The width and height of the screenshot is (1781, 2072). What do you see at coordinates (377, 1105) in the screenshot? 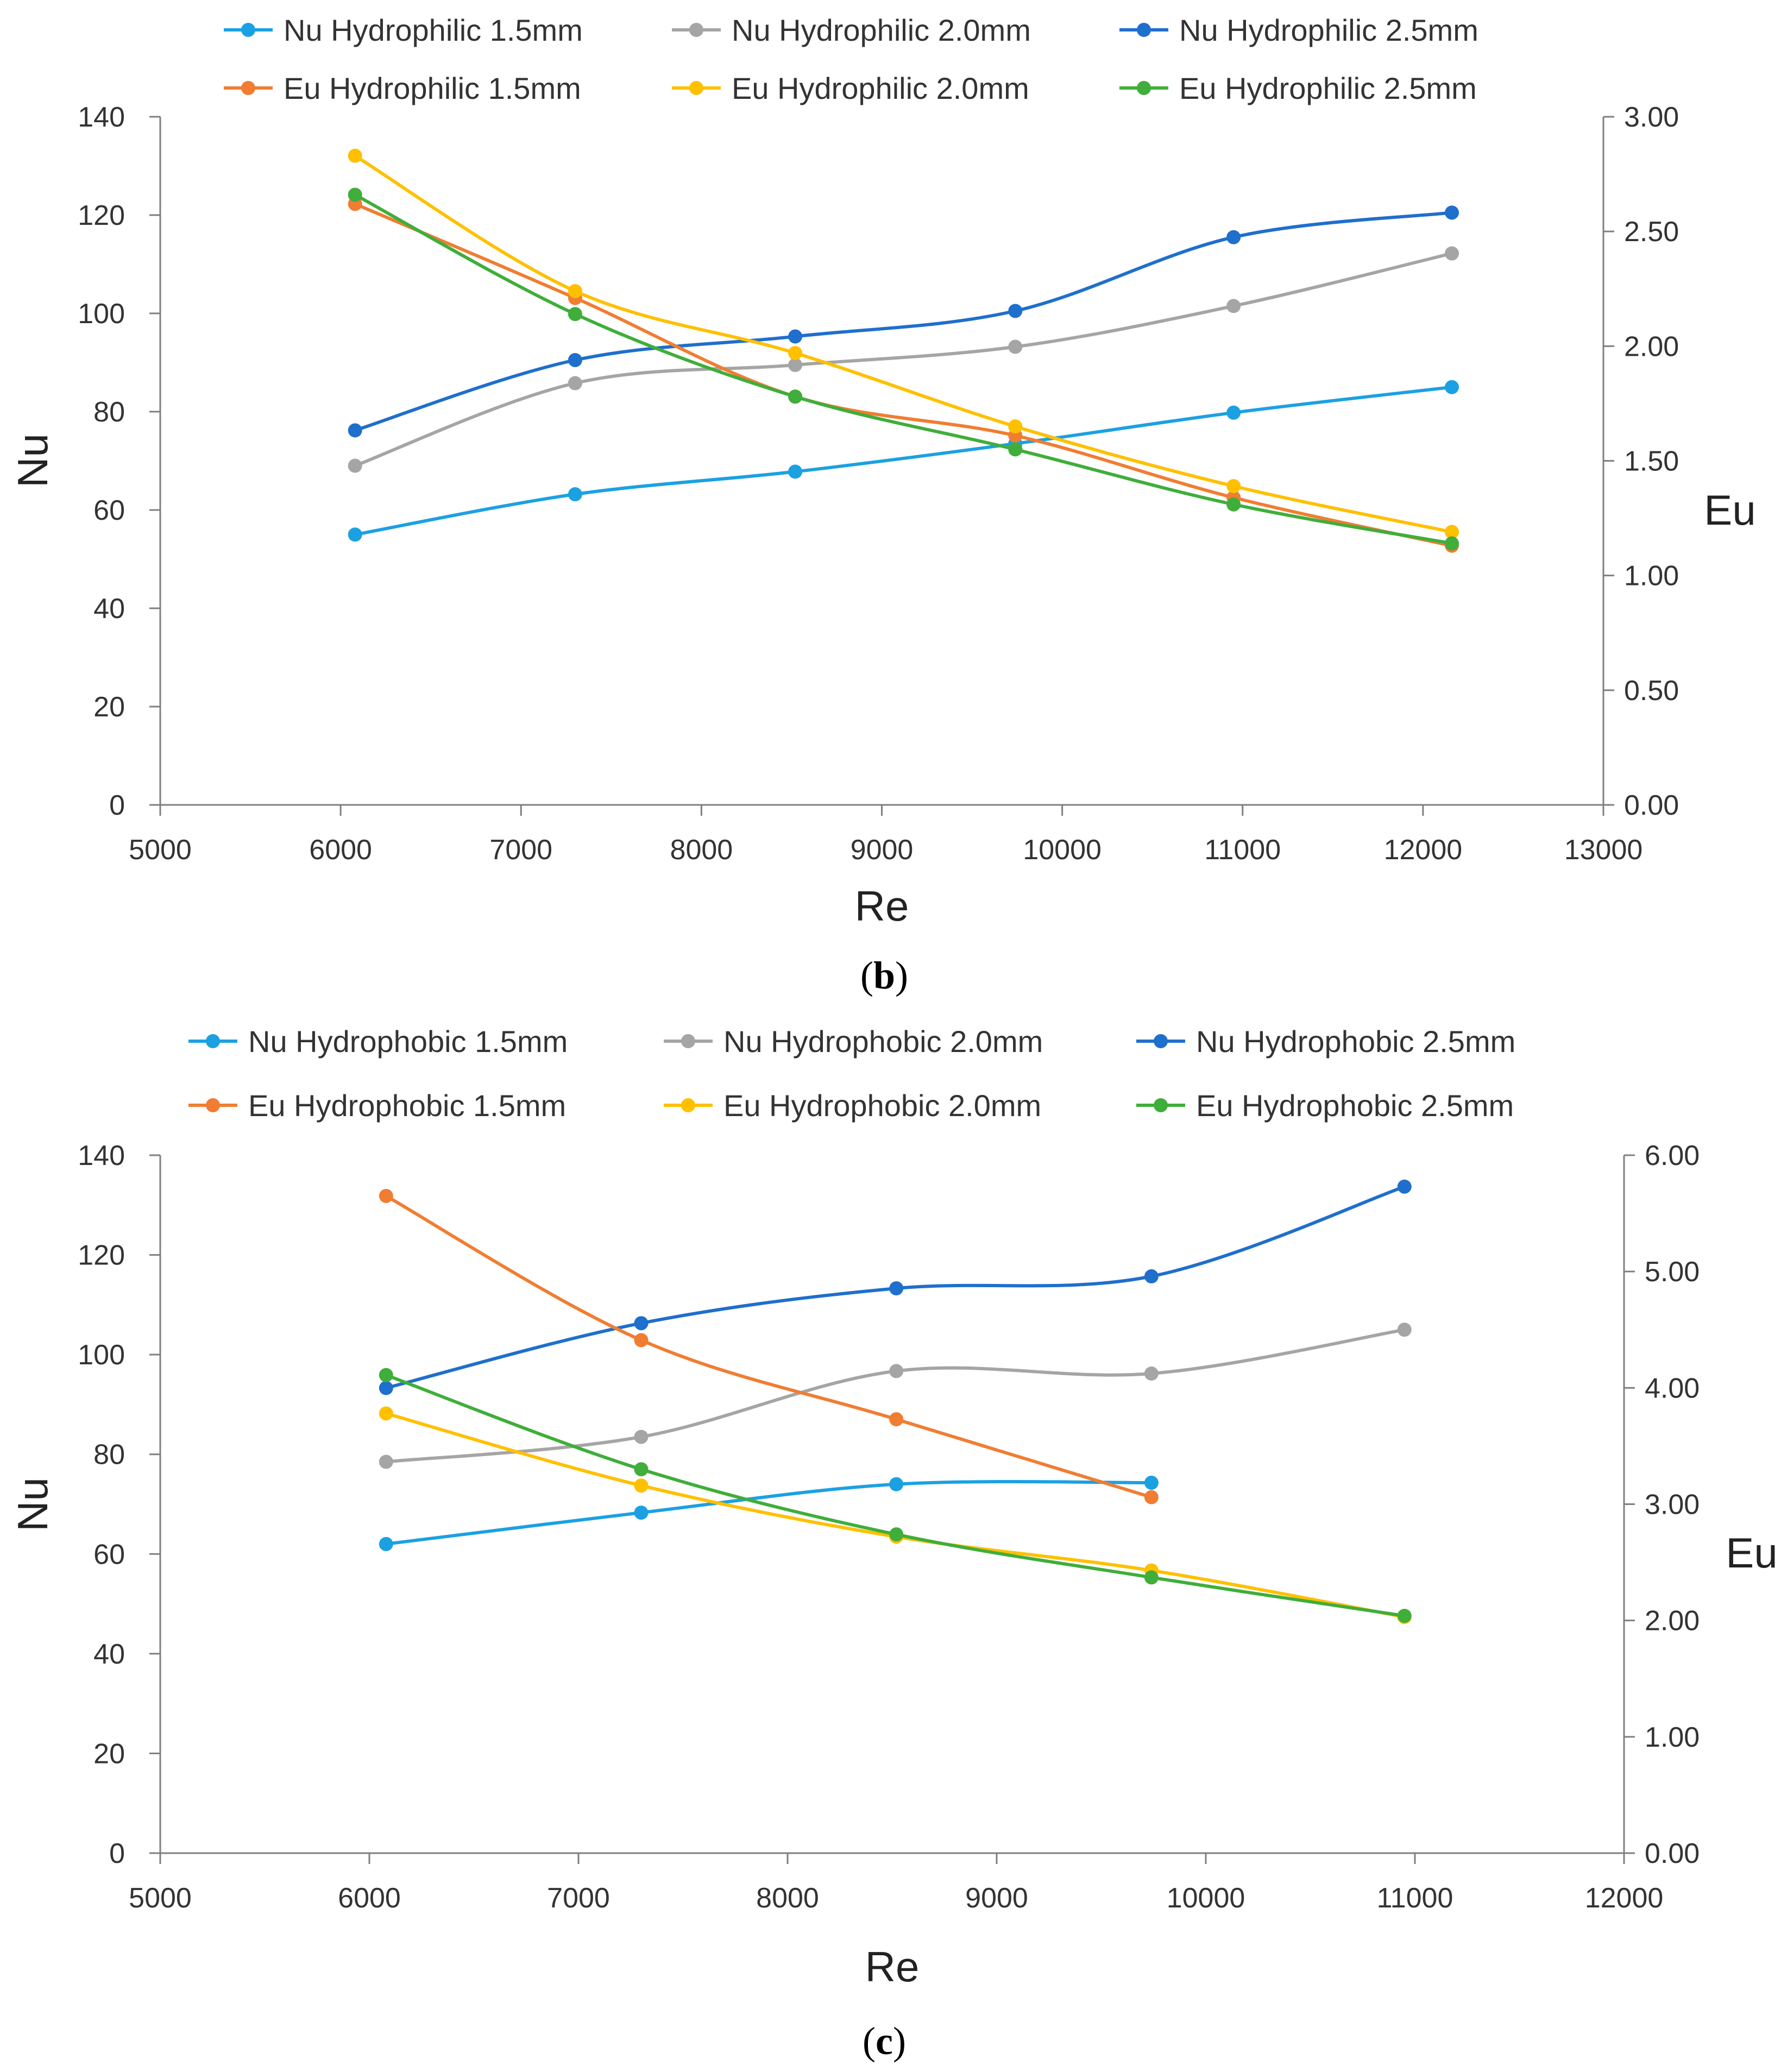
I see `legend-item: Eu Hydrophobic 1.5mm` at bounding box center [377, 1105].